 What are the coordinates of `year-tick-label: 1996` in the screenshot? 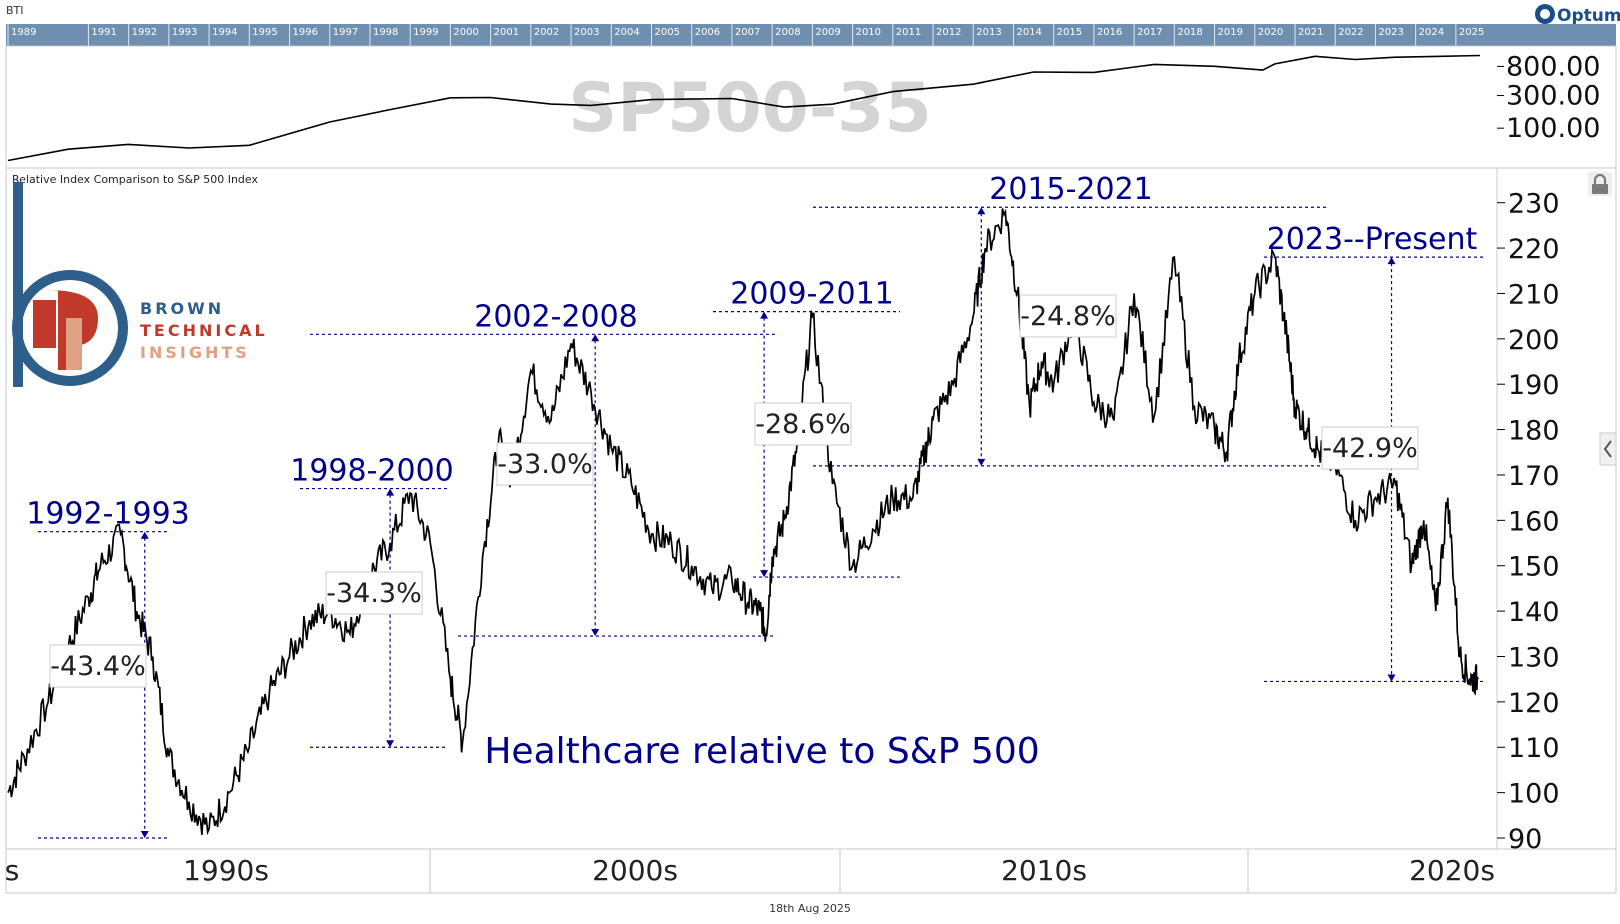 It's located at (305, 32).